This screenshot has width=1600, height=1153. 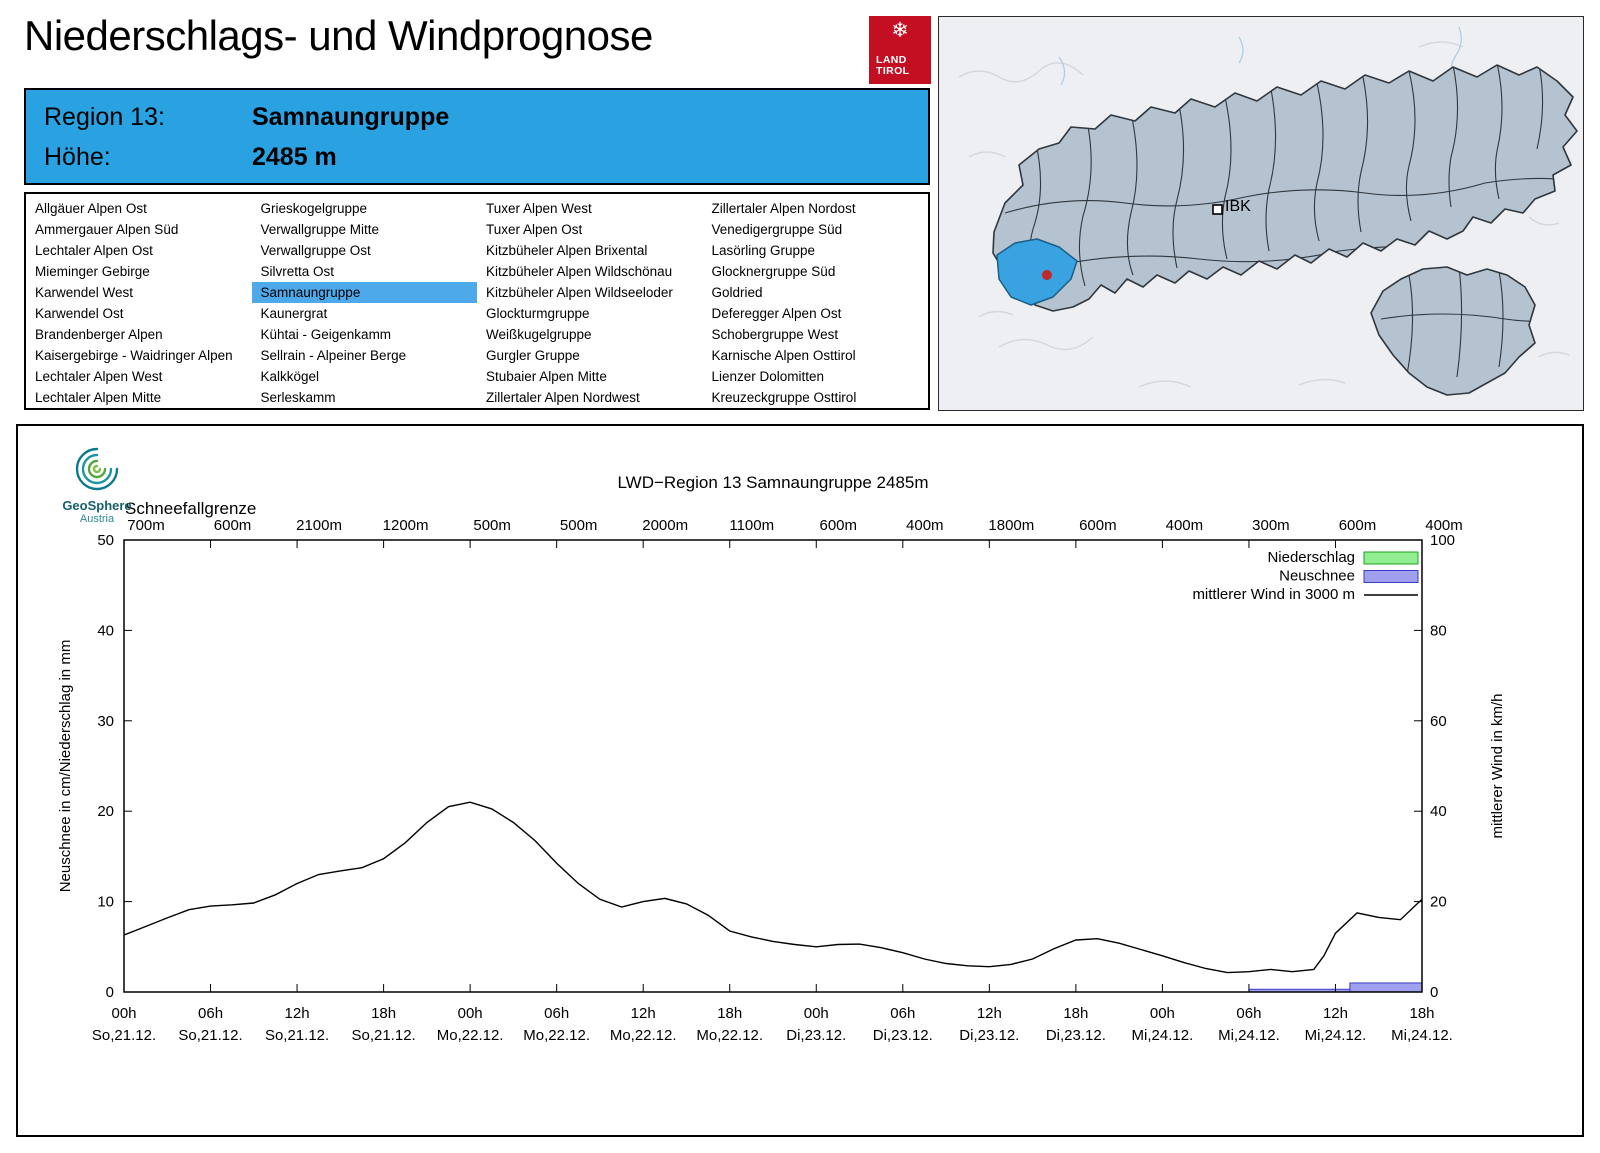 What do you see at coordinates (567, 250) in the screenshot?
I see `region-item: Kitzbüheler Alpen Brixental` at bounding box center [567, 250].